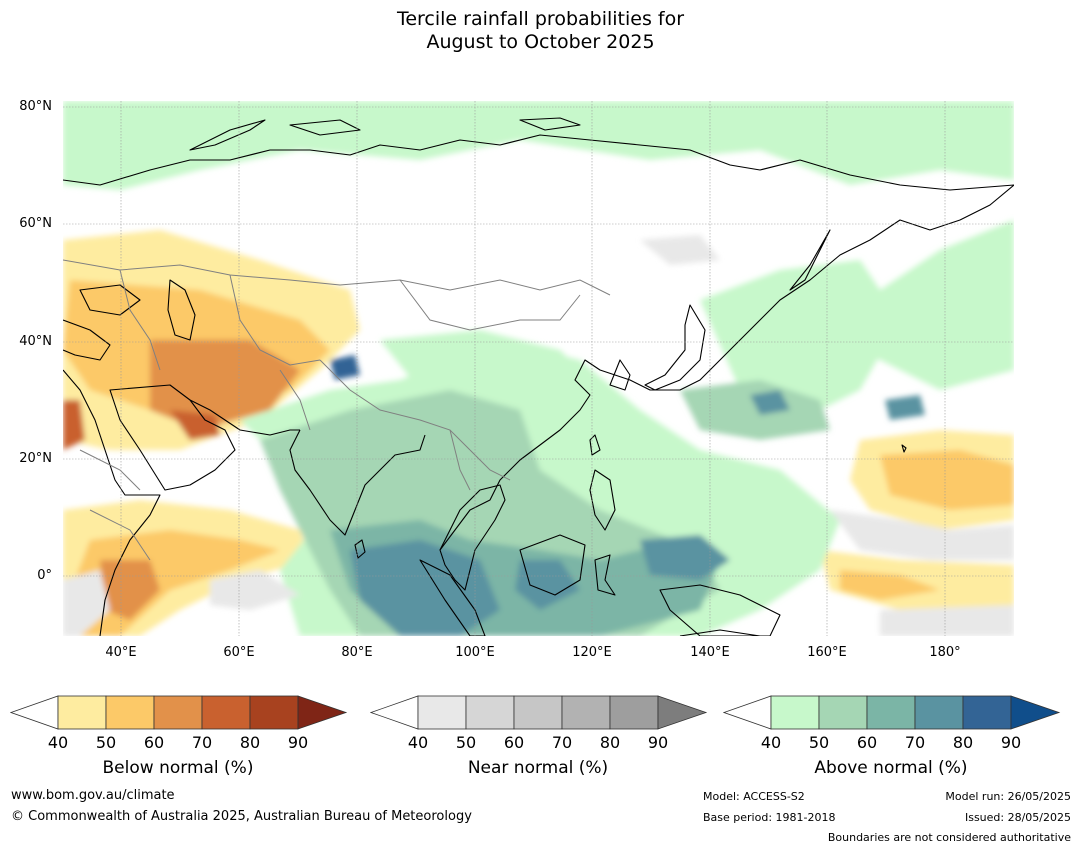 This screenshot has width=1081, height=850. I want to click on lon-label-60e: 60°E, so click(239, 652).